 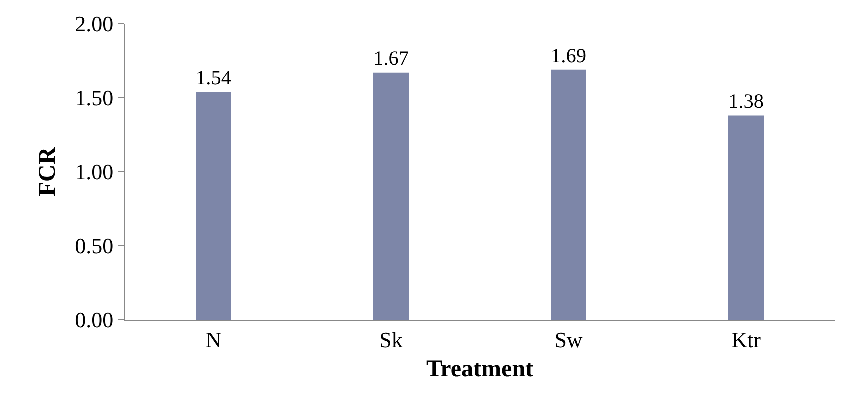 What do you see at coordinates (94, 98) in the screenshot?
I see `y-tick-label: 1.50` at bounding box center [94, 98].